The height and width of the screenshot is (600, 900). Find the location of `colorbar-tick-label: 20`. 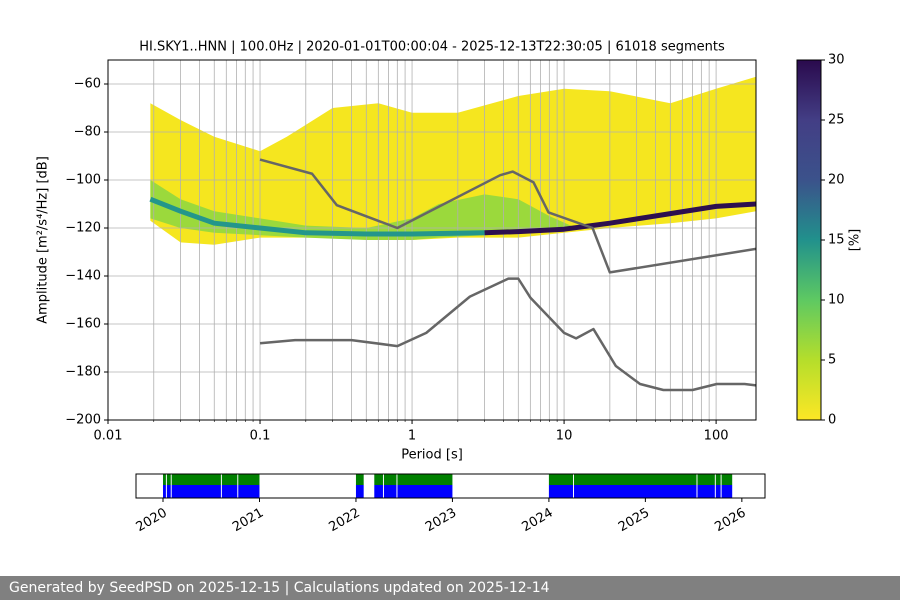

colorbar-tick-label: 20 is located at coordinates (836, 180).